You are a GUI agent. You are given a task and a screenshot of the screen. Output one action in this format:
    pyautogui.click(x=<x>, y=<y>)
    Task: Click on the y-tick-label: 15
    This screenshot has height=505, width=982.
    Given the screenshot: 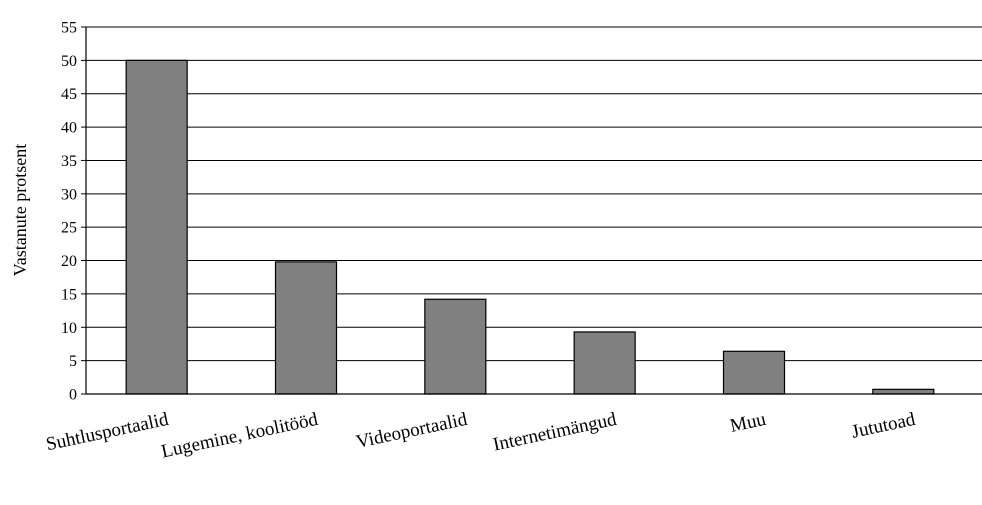 What is the action you would take?
    pyautogui.click(x=69, y=294)
    